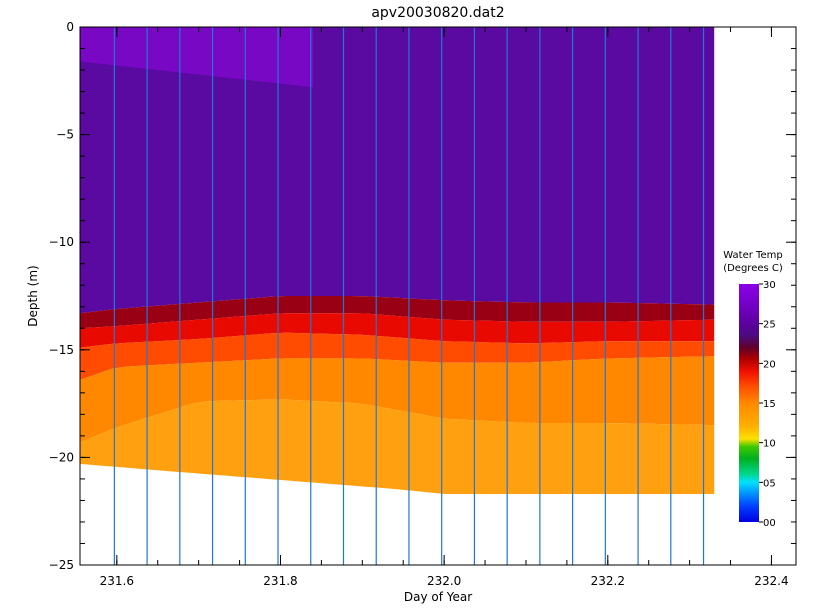  What do you see at coordinates (752, 255) in the screenshot?
I see `colorbar-title-line1: Water Temp` at bounding box center [752, 255].